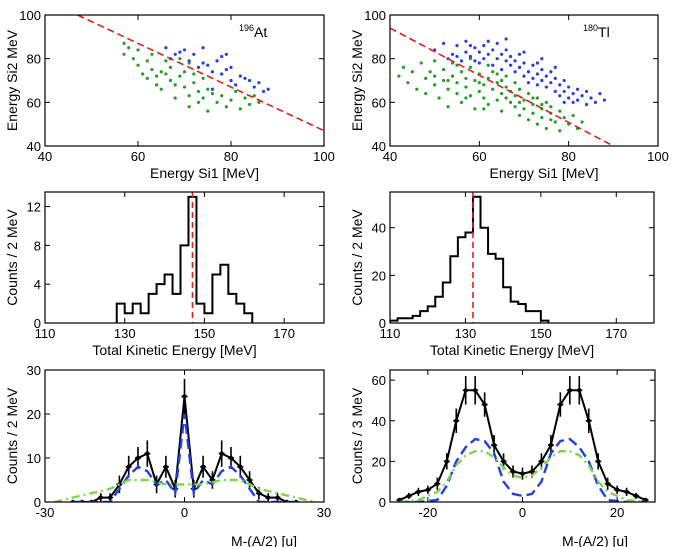 Image resolution: width=692 pixels, height=547 pixels. Describe the element at coordinates (658, 156) in the screenshot. I see `x-tick-label: 100` at that location.